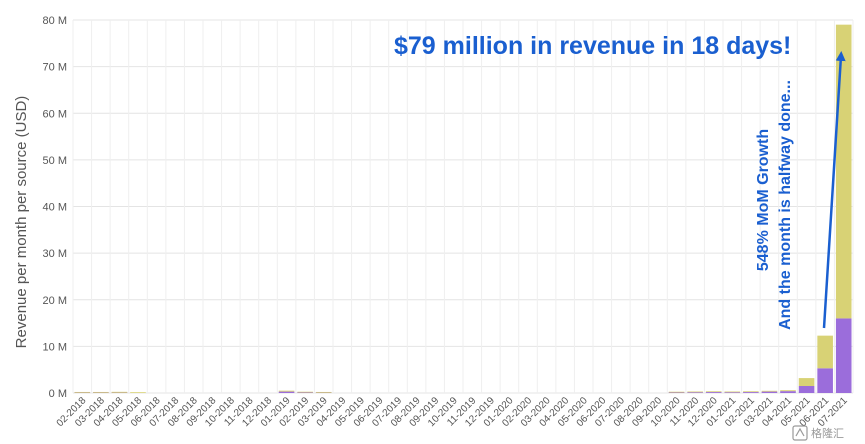 This screenshot has width=865, height=444. Describe the element at coordinates (58, 394) in the screenshot. I see `y-tick-label: 0 M` at that location.